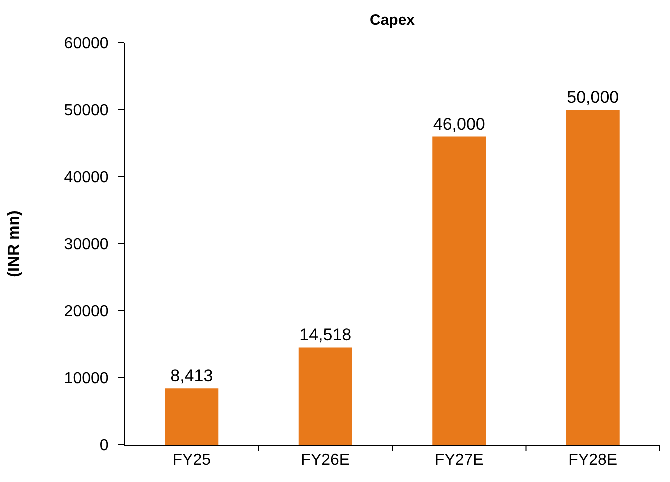 The width and height of the screenshot is (670, 482). Describe the element at coordinates (86, 312) in the screenshot. I see `y-tick-label: 20000` at that location.